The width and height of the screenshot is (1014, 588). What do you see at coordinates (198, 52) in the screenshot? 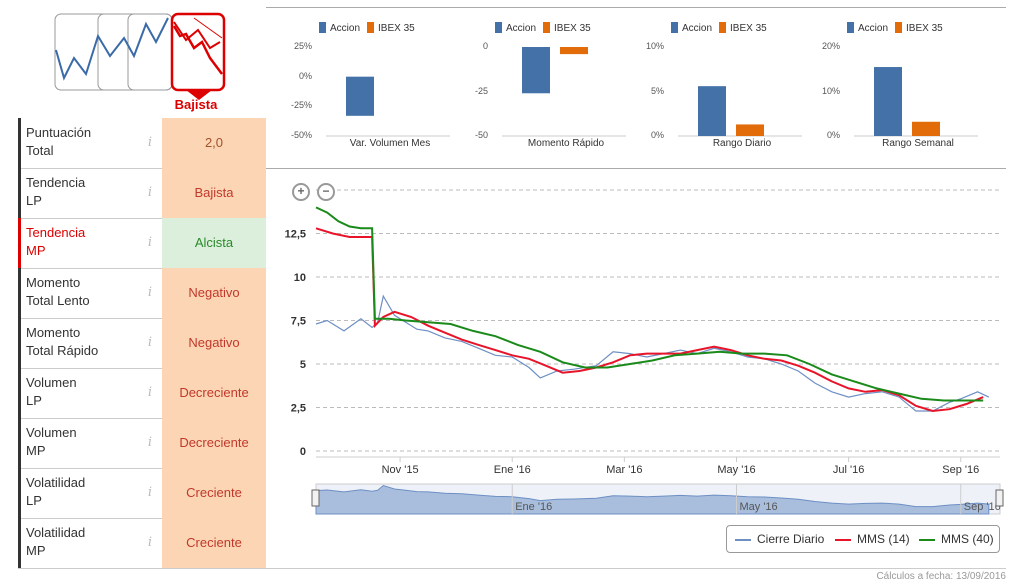
I see `trend-panel-selected` at bounding box center [198, 52].